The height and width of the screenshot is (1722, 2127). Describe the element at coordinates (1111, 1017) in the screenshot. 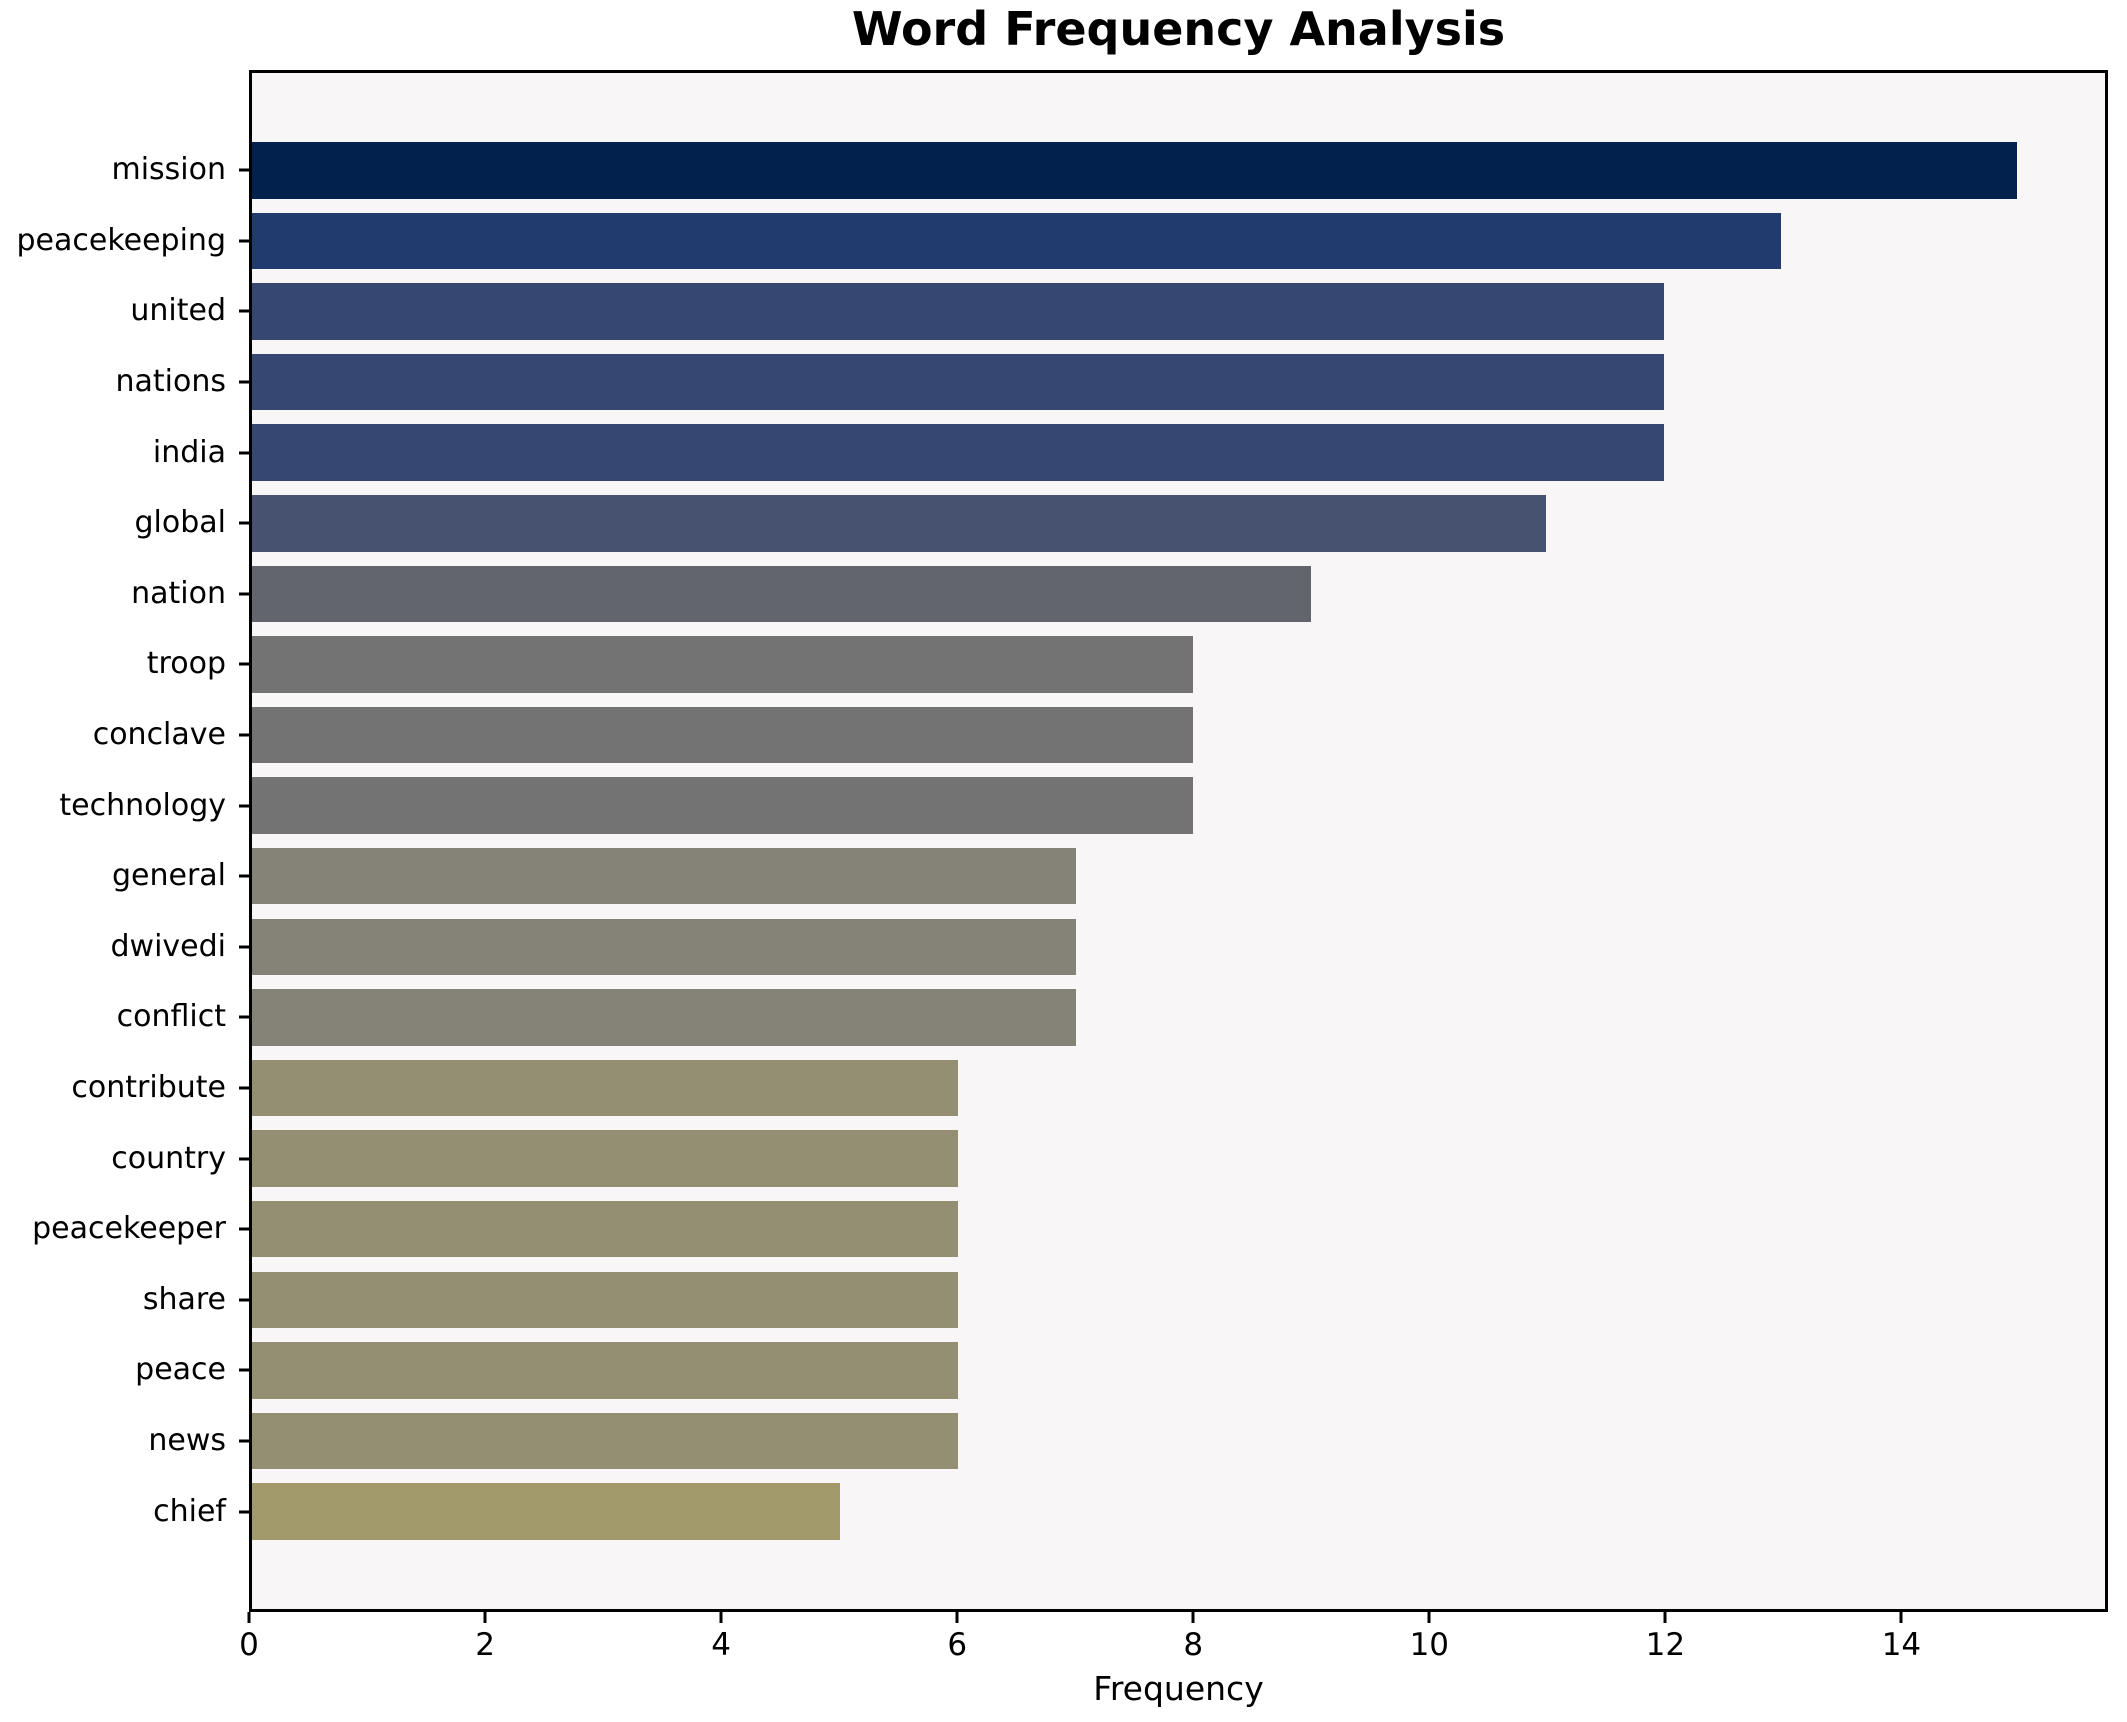

I see `bar-row: conflict` at that location.